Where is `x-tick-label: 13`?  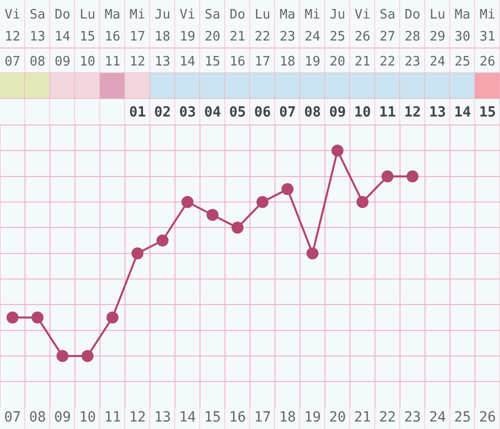
x-tick-label: 13 is located at coordinates (162, 418).